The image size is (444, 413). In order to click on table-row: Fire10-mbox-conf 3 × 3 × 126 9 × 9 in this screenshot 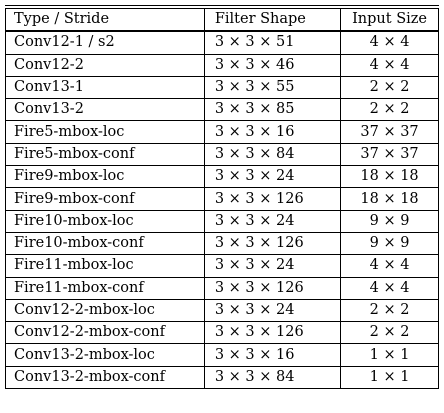, I will do `click(222, 244)`.